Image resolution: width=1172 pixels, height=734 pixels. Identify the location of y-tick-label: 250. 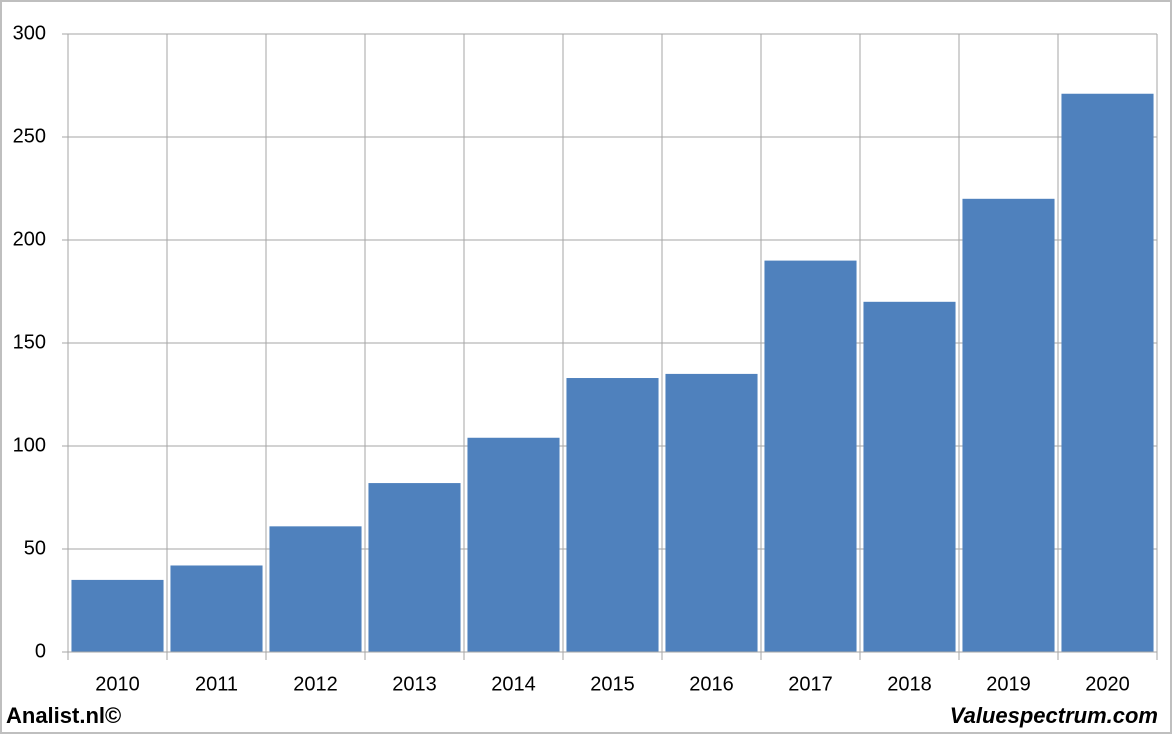
(29, 136).